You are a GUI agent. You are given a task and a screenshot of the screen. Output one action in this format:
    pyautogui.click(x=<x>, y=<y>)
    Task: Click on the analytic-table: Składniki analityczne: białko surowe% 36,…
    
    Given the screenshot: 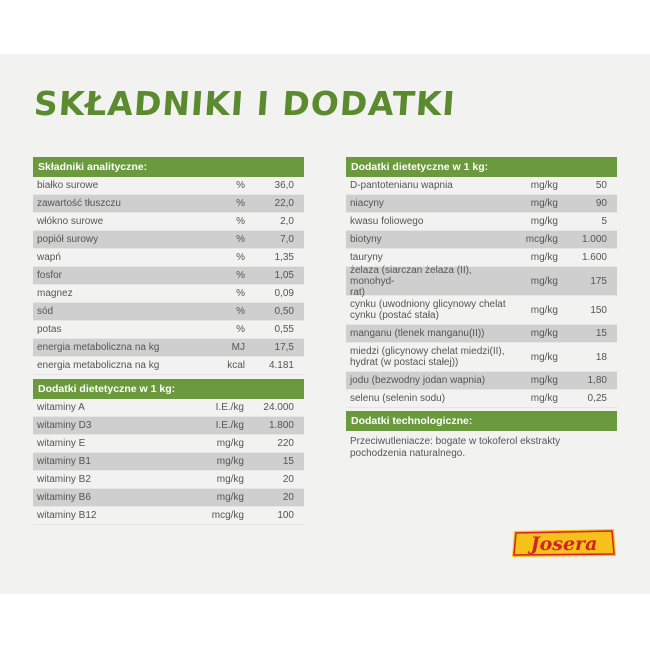 What is the action you would take?
    pyautogui.click(x=168, y=266)
    